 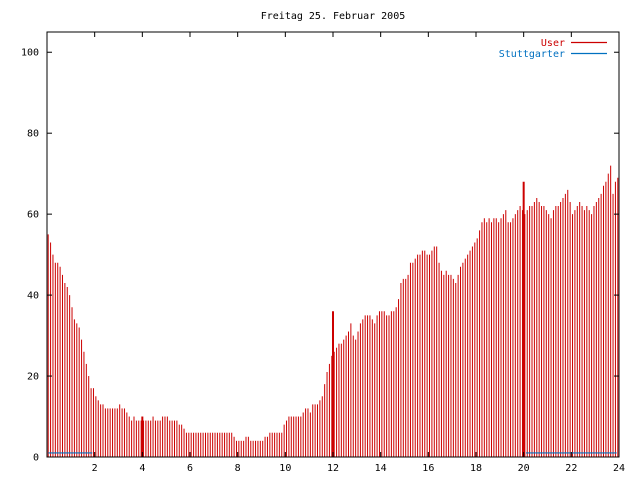 What do you see at coordinates (238, 468) in the screenshot?
I see `x-tick-label: 8` at bounding box center [238, 468].